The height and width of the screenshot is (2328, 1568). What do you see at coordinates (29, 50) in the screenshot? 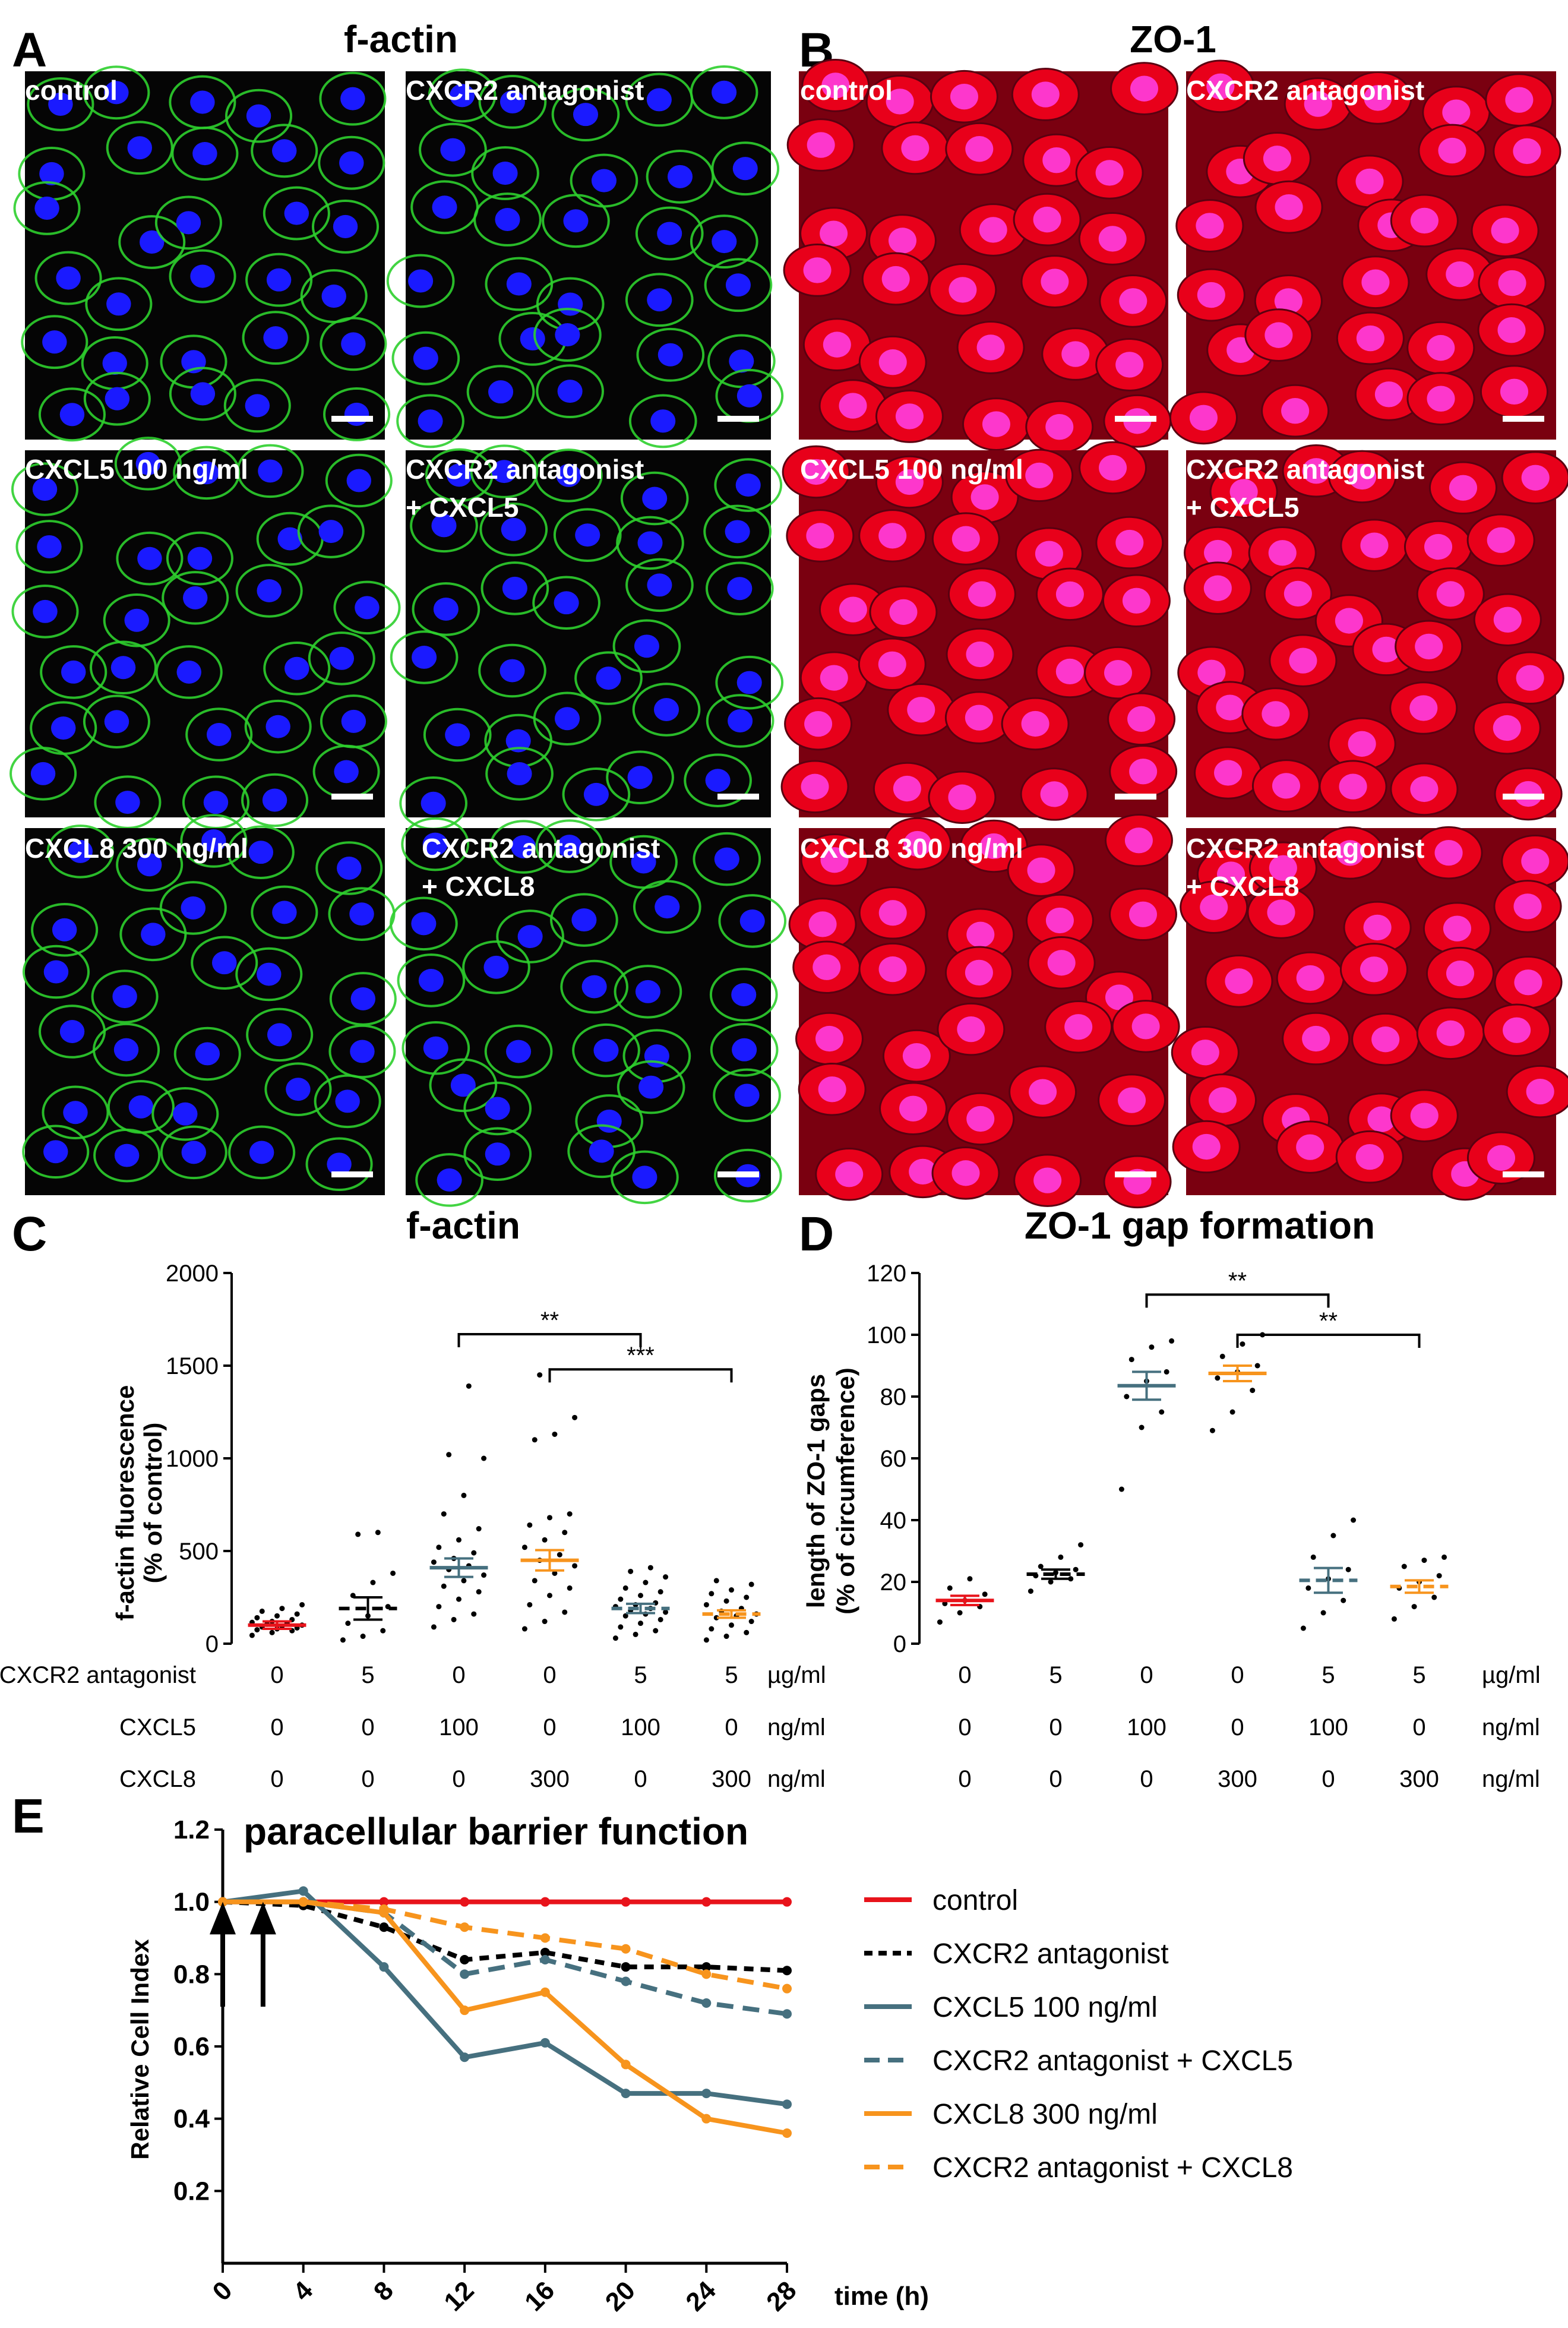
I see `panel-letter-a: A` at bounding box center [29, 50].